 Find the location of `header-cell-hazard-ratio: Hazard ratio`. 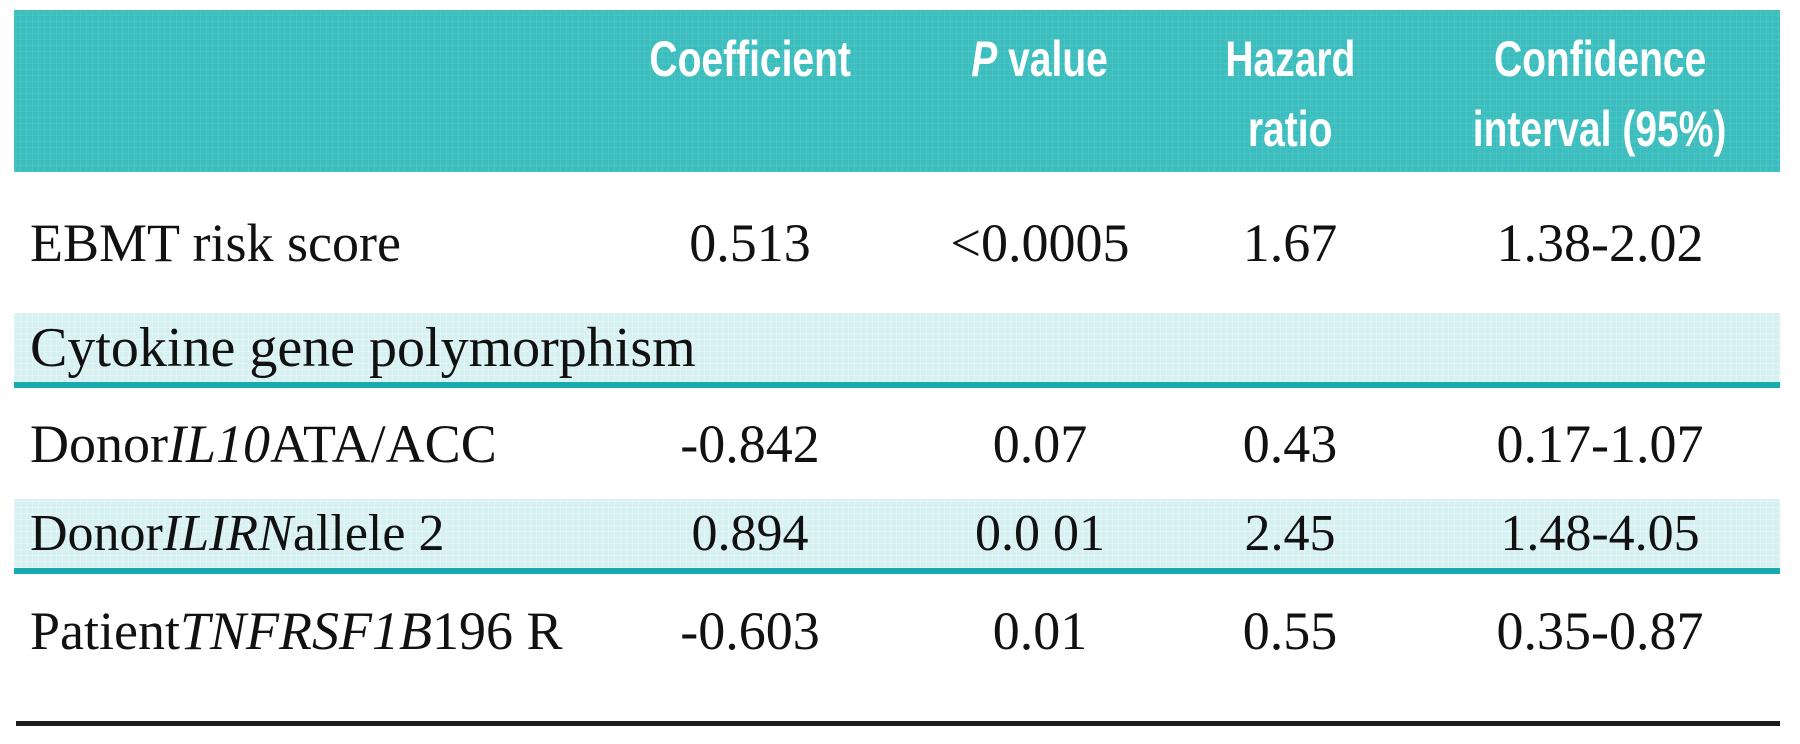

header-cell-hazard-ratio: Hazard ratio is located at coordinates (1290, 91).